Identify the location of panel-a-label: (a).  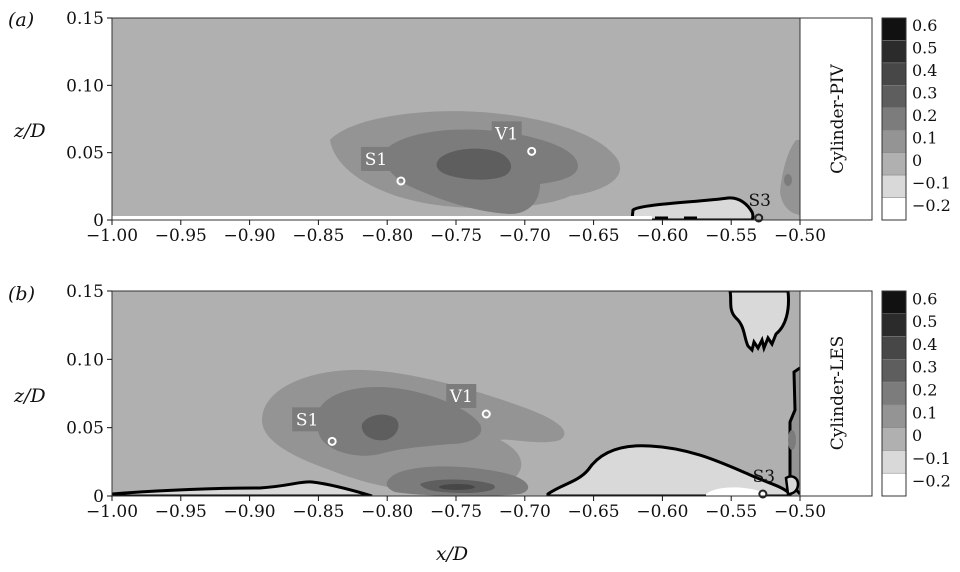
(21, 20).